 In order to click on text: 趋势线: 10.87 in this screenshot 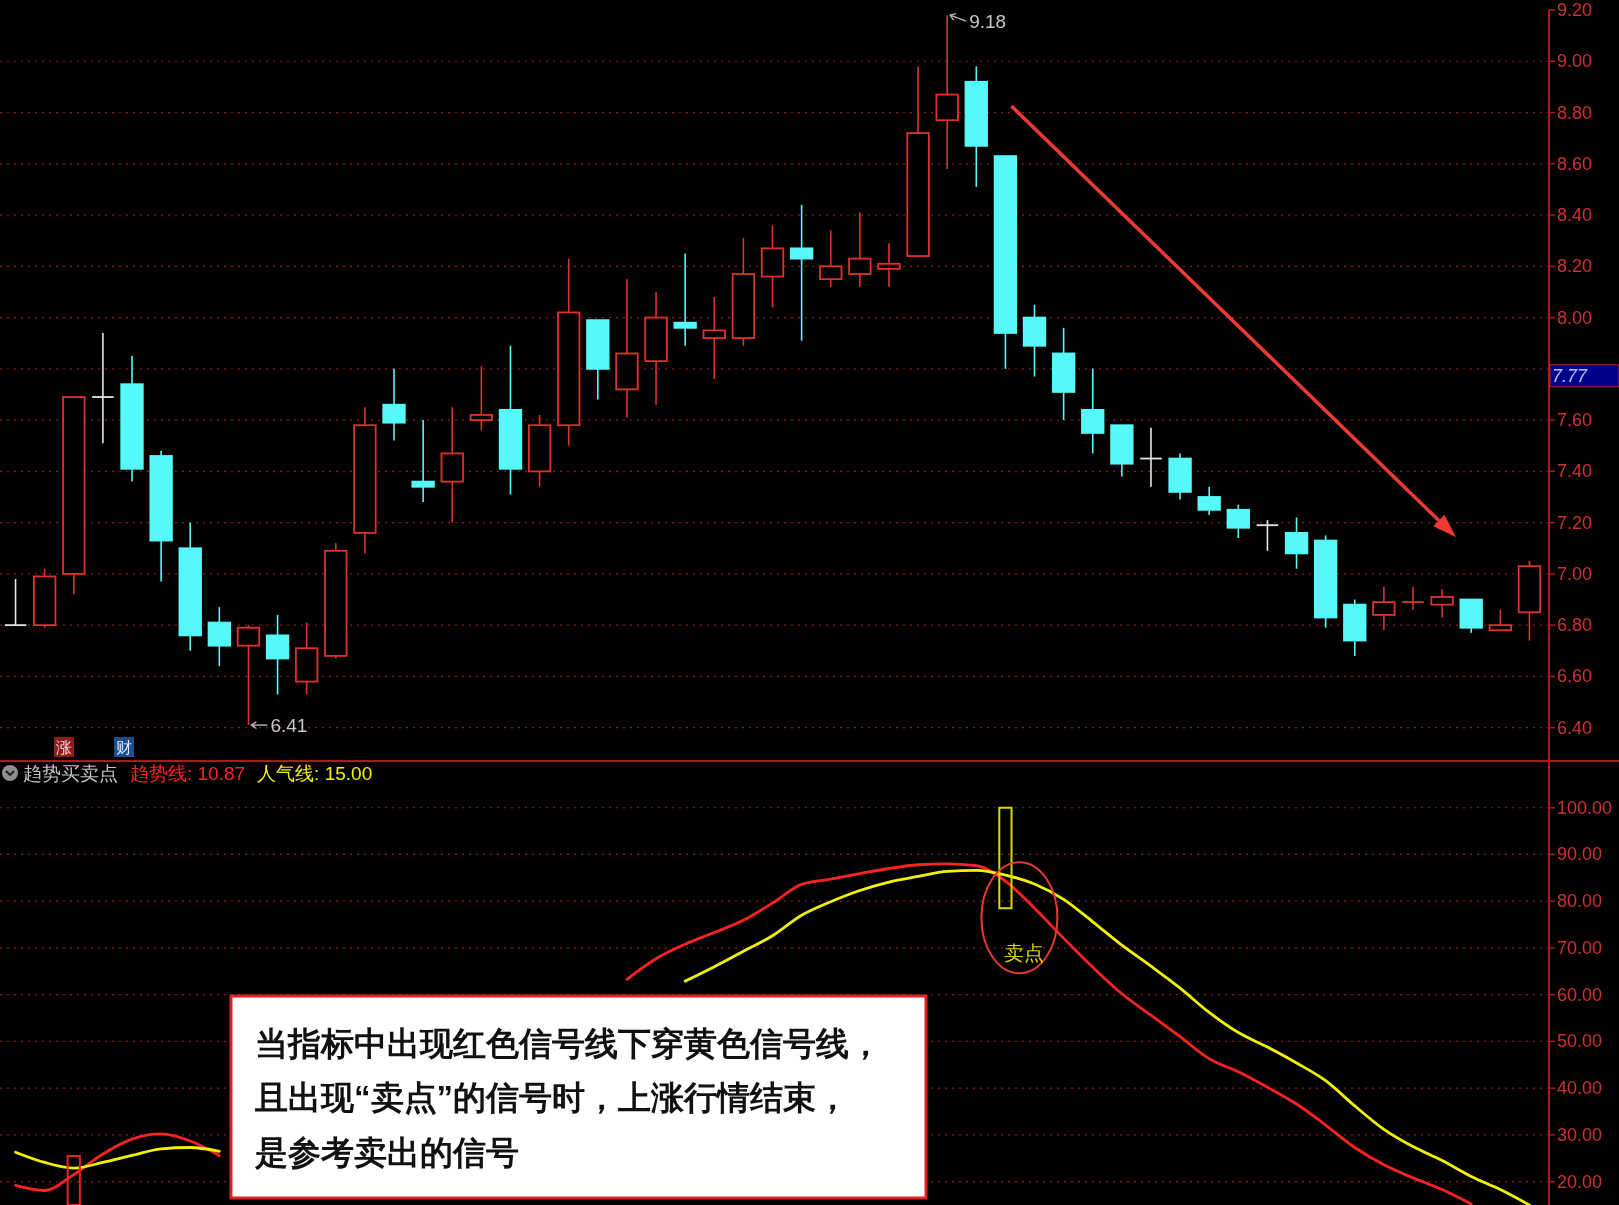, I will do `click(188, 773)`.